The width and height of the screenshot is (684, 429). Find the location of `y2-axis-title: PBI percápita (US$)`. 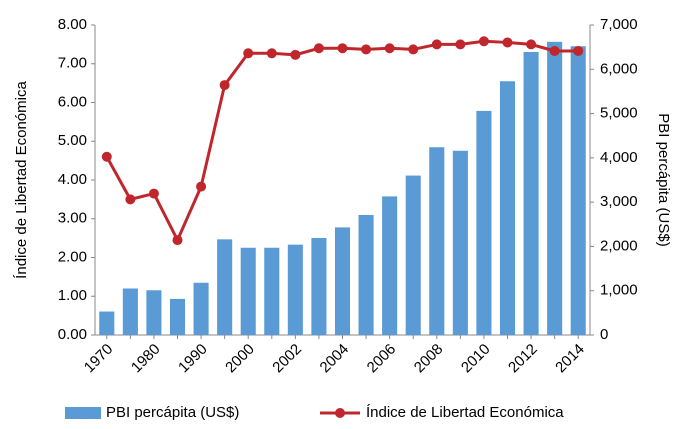

y2-axis-title: PBI percápita (US$) is located at coordinates (663, 179).